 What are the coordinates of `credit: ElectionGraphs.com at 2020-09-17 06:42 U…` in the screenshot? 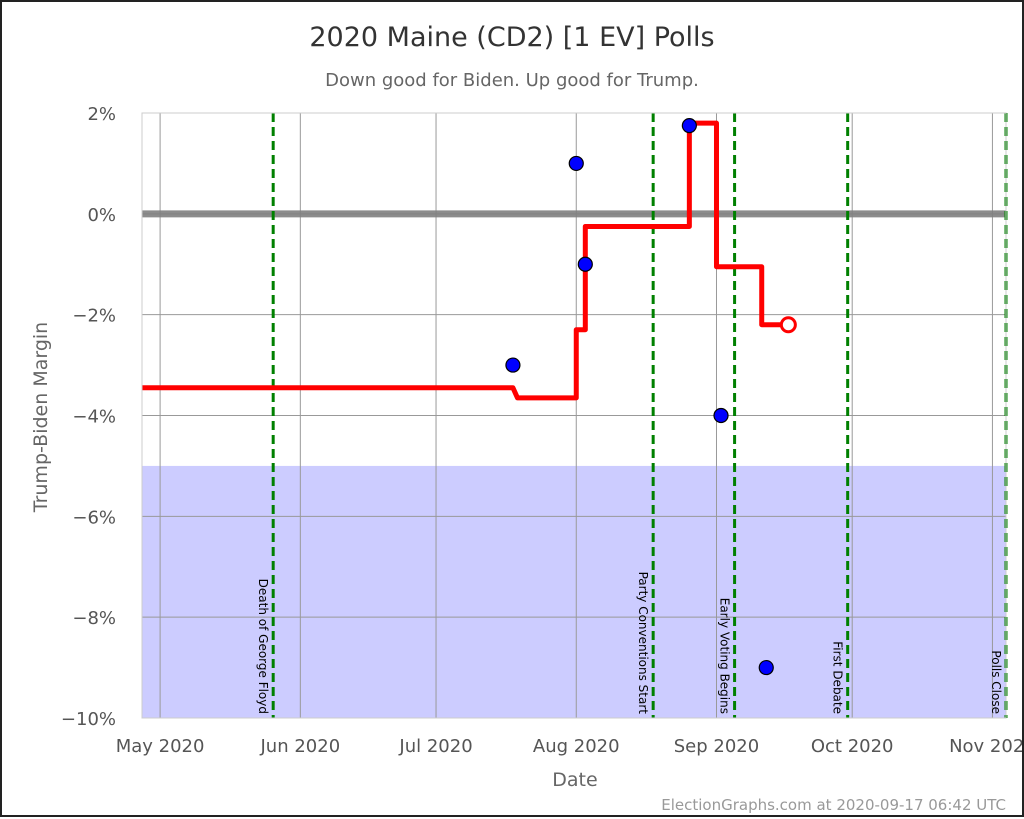 It's located at (833, 805).